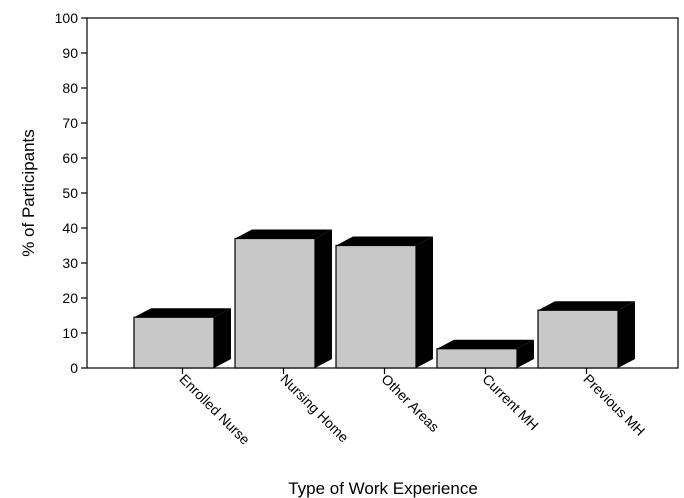 The height and width of the screenshot is (498, 684). I want to click on y-tick-label: 50, so click(70, 193).